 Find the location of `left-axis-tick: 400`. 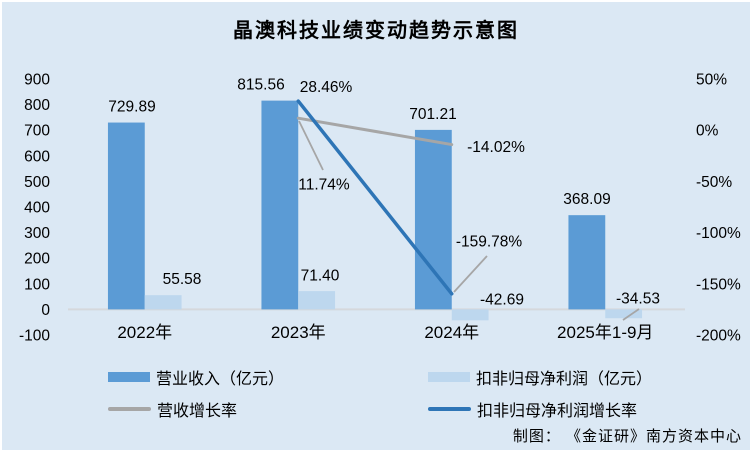

left-axis-tick: 400 is located at coordinates (37, 208).